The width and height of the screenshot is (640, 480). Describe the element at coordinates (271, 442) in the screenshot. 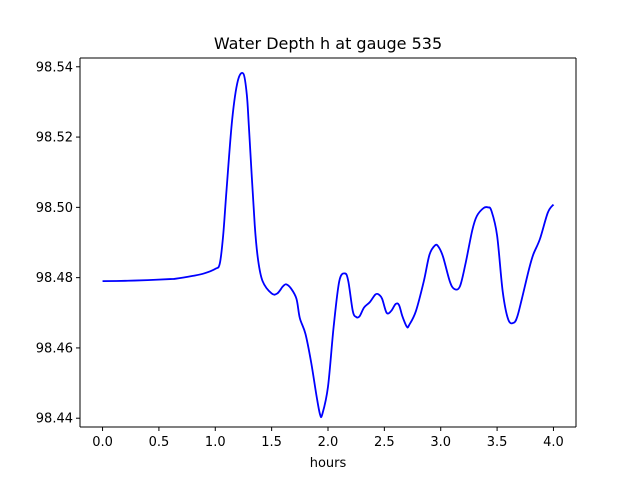

I see `x-tick-label: 1.5` at that location.